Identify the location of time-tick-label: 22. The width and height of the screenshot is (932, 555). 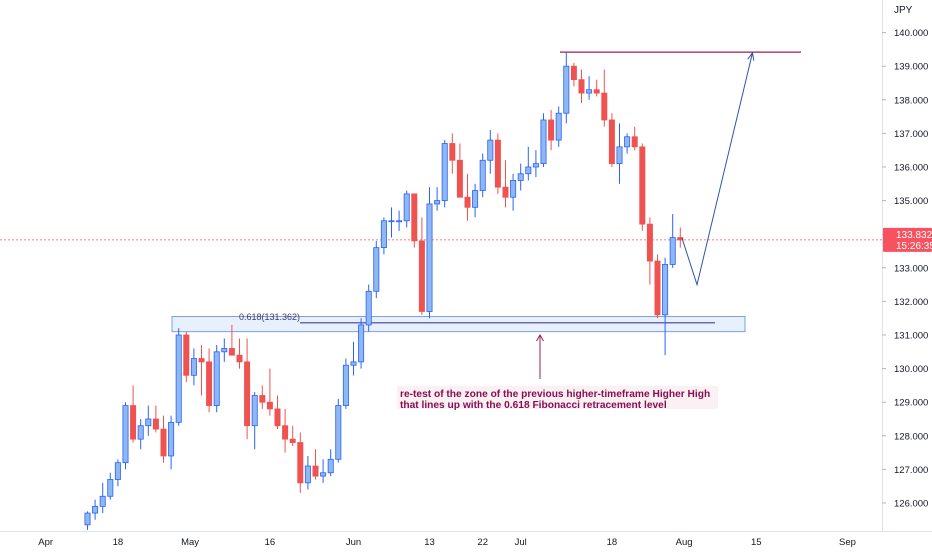
(482, 542).